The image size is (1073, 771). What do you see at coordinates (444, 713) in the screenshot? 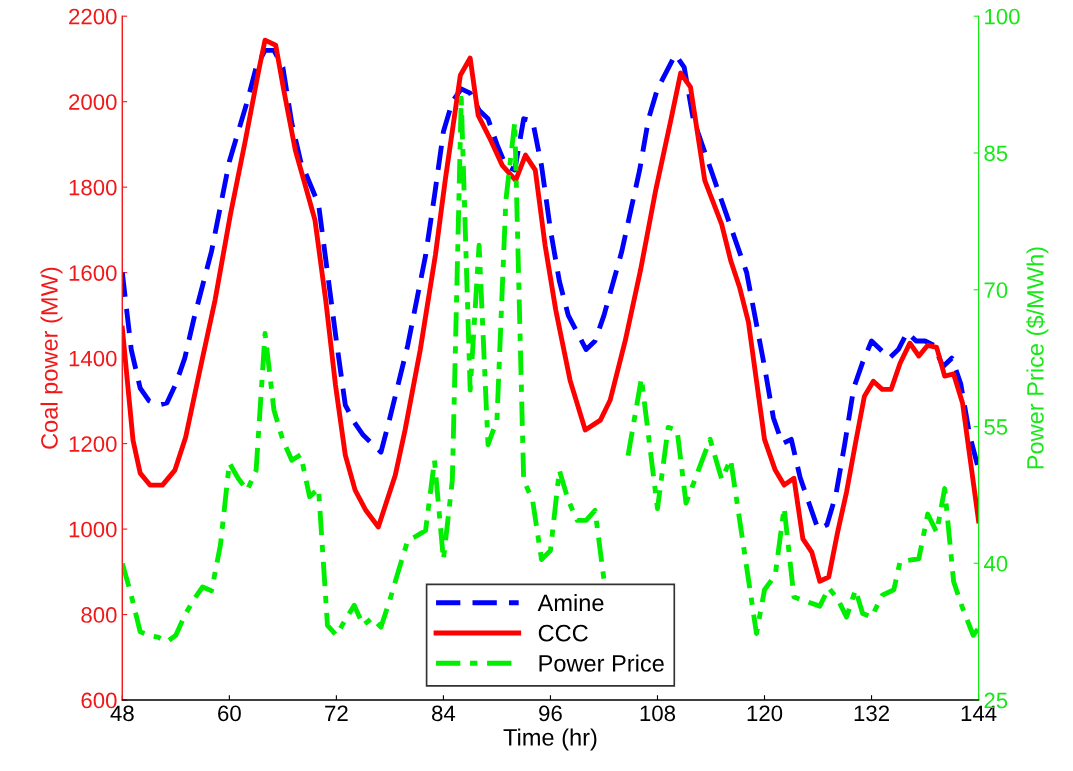
I see `x-tick-label: 84` at bounding box center [444, 713].